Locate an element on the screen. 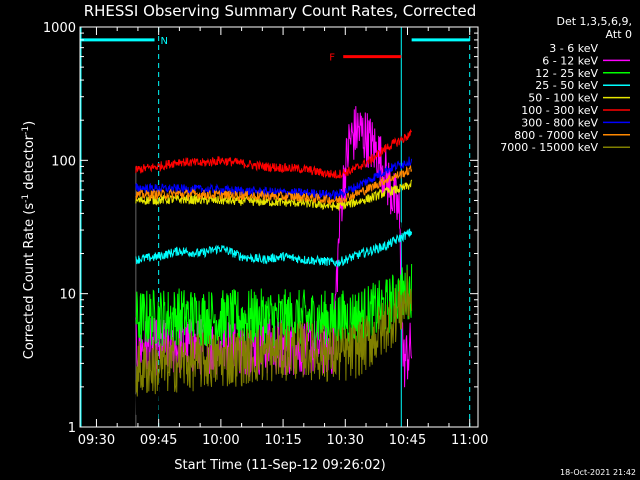  y-axis-label: Corrected Count Rate (s-1 detector-1) is located at coordinates (29, 240).